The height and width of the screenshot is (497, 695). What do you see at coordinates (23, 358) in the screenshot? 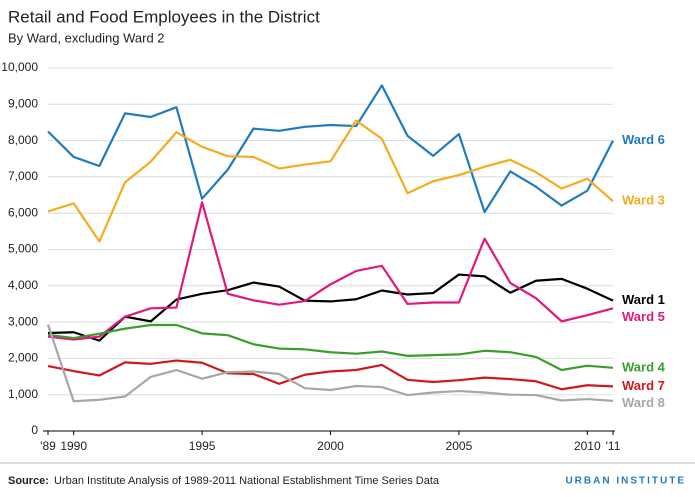
I see `y-tick-label: 2,000` at bounding box center [23, 358].